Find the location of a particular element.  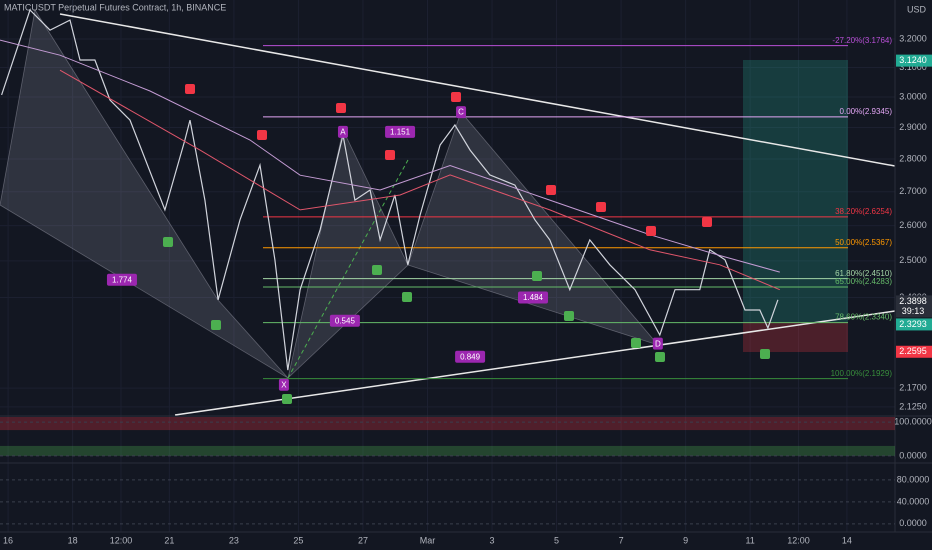

x-tick-label: 27 is located at coordinates (363, 540).